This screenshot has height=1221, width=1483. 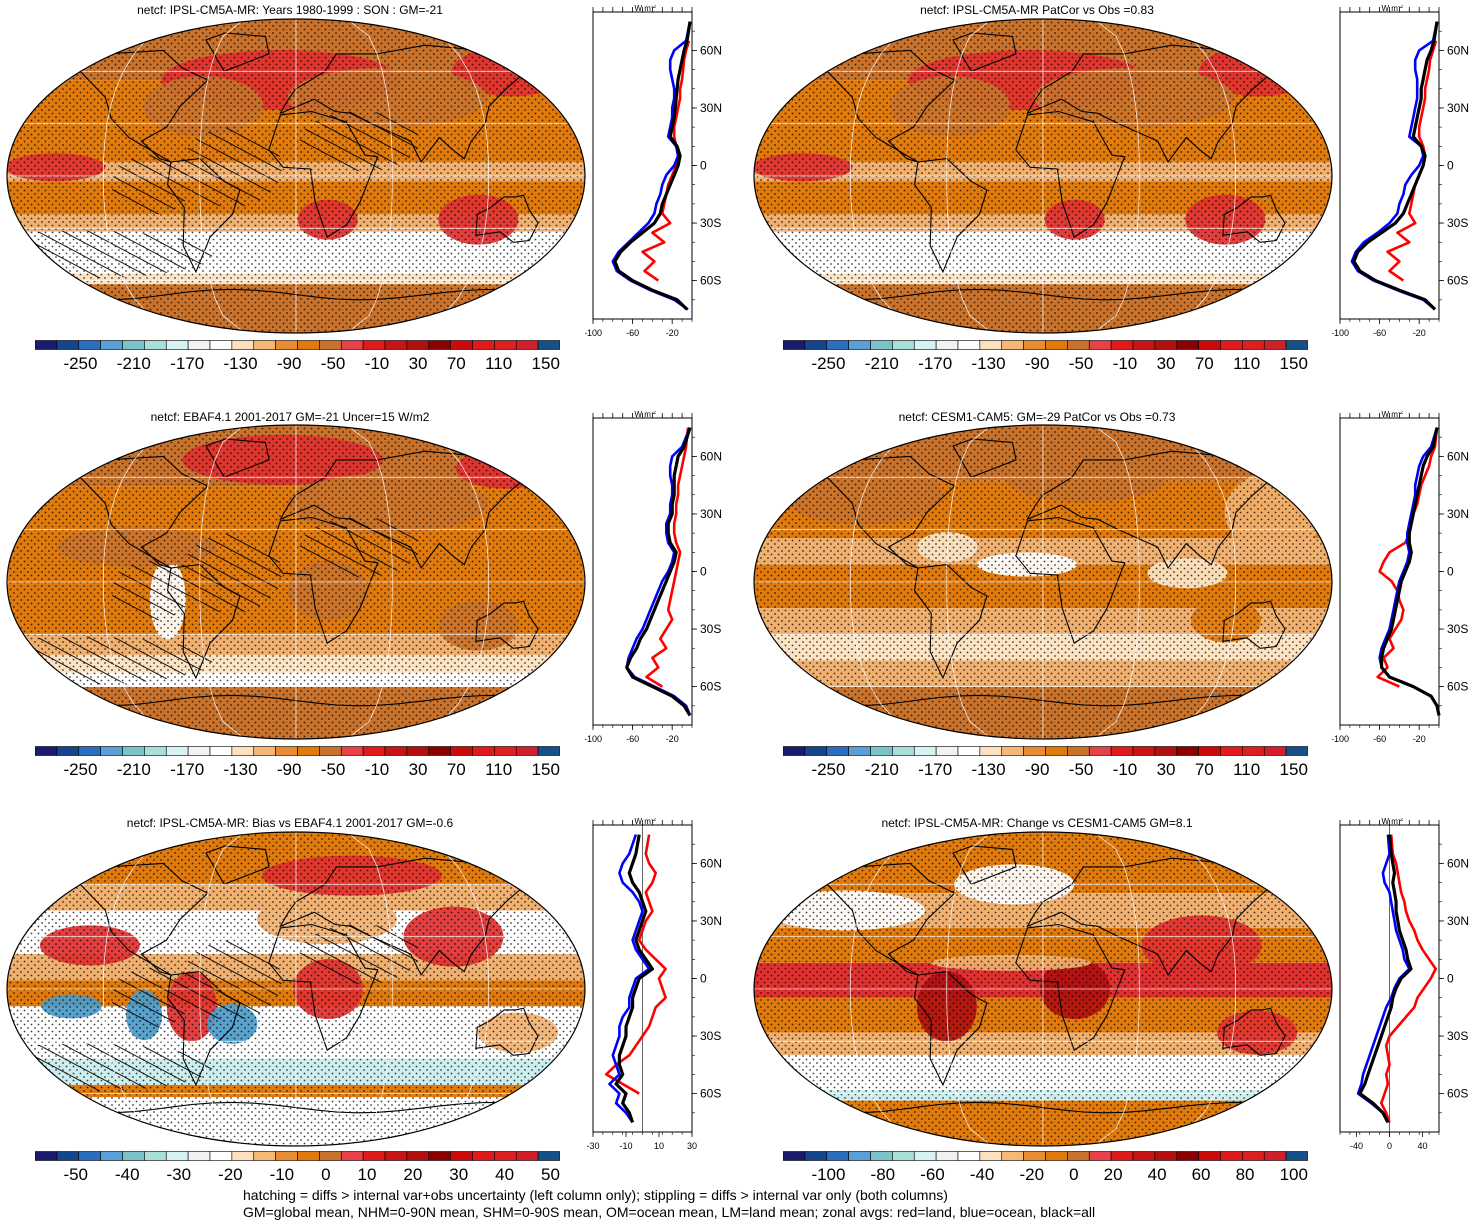 I want to click on zonal-value-tick: -20, so click(x=672, y=333).